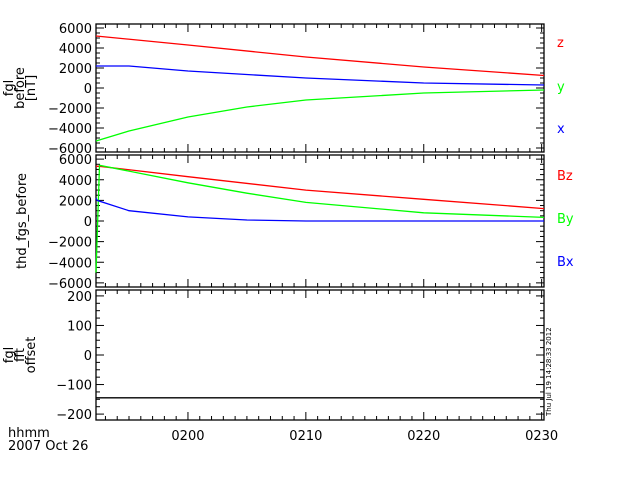 The image size is (640, 484). What do you see at coordinates (561, 87) in the screenshot?
I see `legend-label-y: y` at bounding box center [561, 87].